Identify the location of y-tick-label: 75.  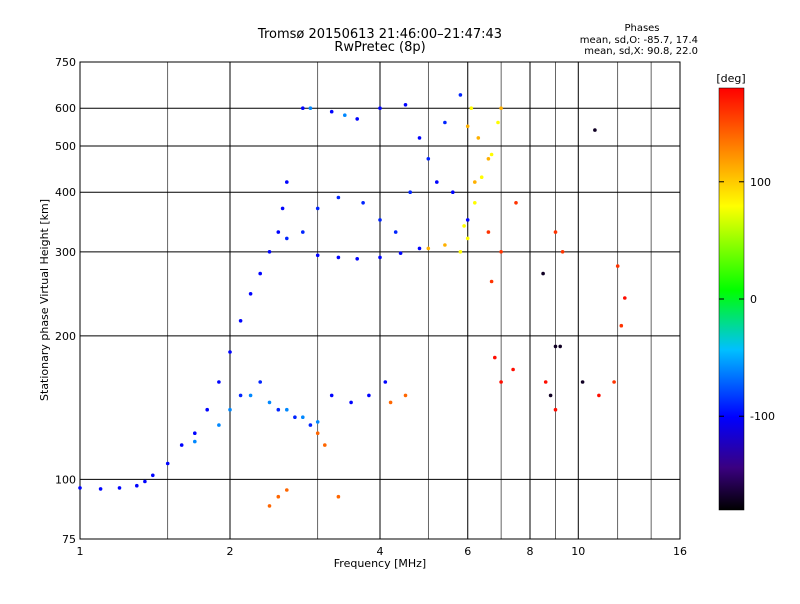
(69, 539).